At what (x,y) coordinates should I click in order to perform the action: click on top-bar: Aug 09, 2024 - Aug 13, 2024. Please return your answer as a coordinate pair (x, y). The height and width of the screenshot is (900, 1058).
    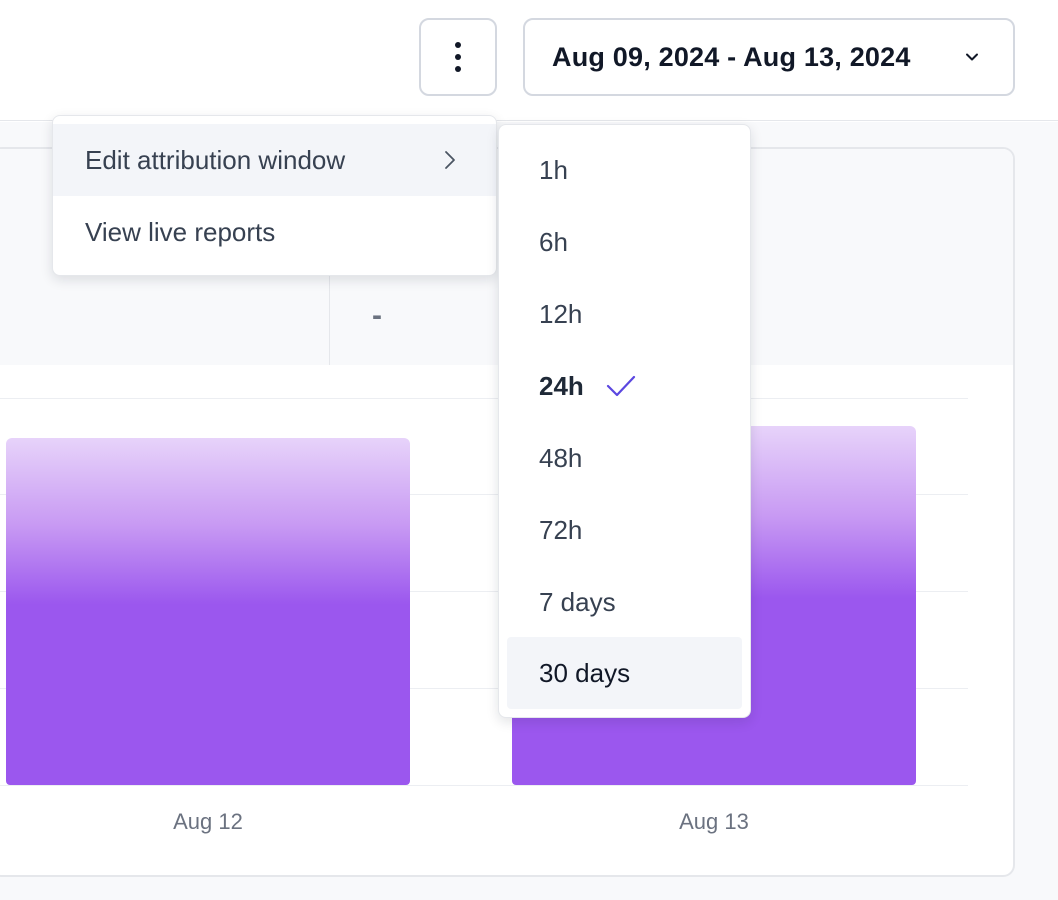
    Looking at the image, I should click on (529, 60).